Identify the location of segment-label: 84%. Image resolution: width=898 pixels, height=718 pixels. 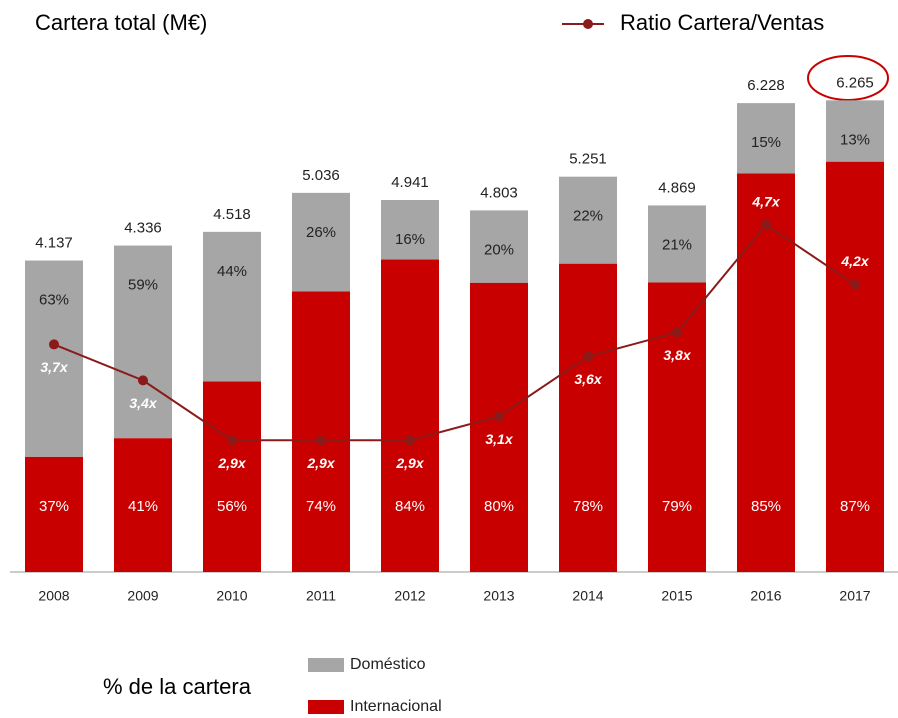
(410, 506).